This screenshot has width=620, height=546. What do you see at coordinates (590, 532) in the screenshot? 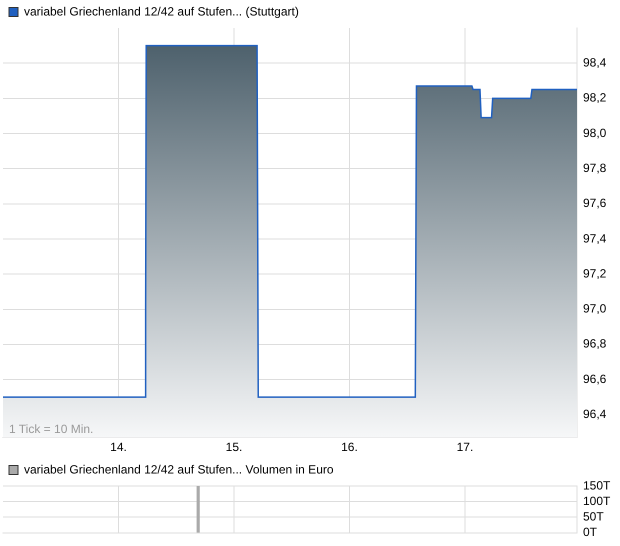
I see `y-tick-label: 0T` at bounding box center [590, 532].